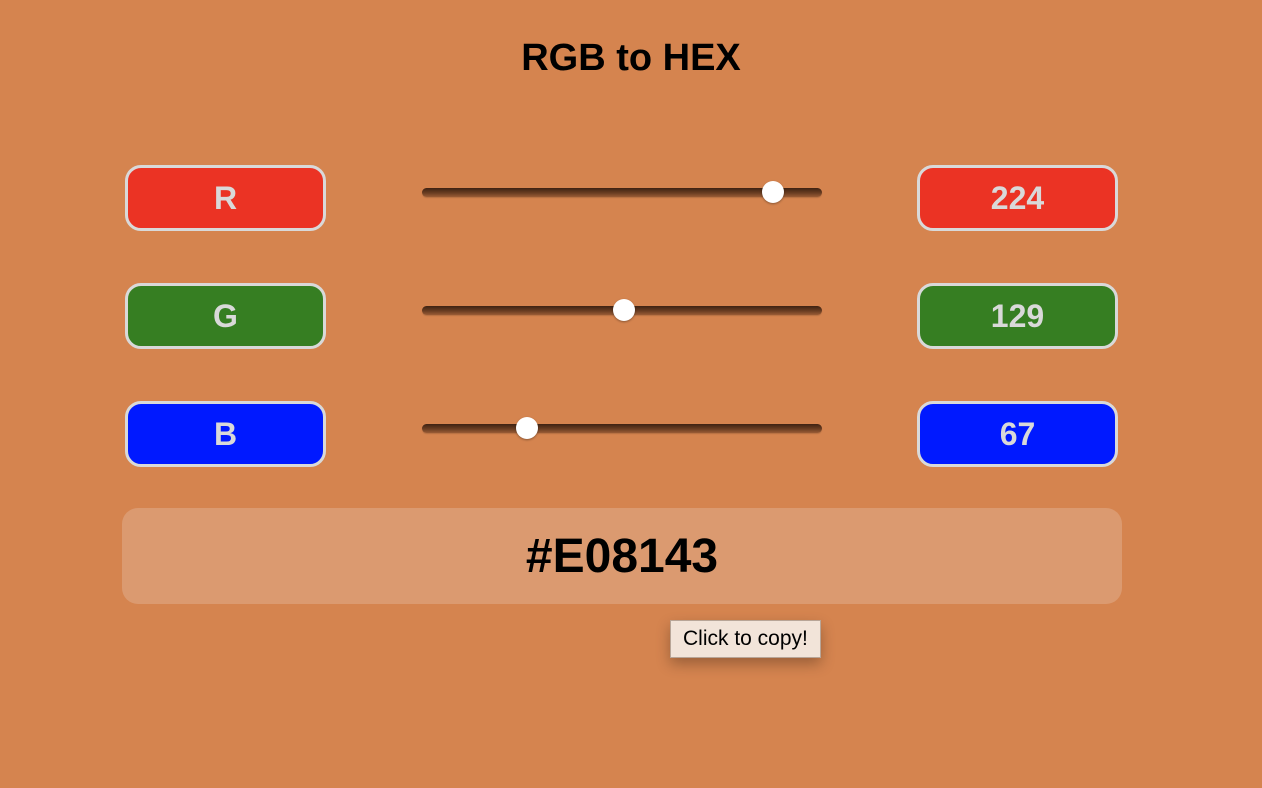 Image resolution: width=1262 pixels, height=788 pixels. I want to click on red-slider-thumb, so click(773, 192).